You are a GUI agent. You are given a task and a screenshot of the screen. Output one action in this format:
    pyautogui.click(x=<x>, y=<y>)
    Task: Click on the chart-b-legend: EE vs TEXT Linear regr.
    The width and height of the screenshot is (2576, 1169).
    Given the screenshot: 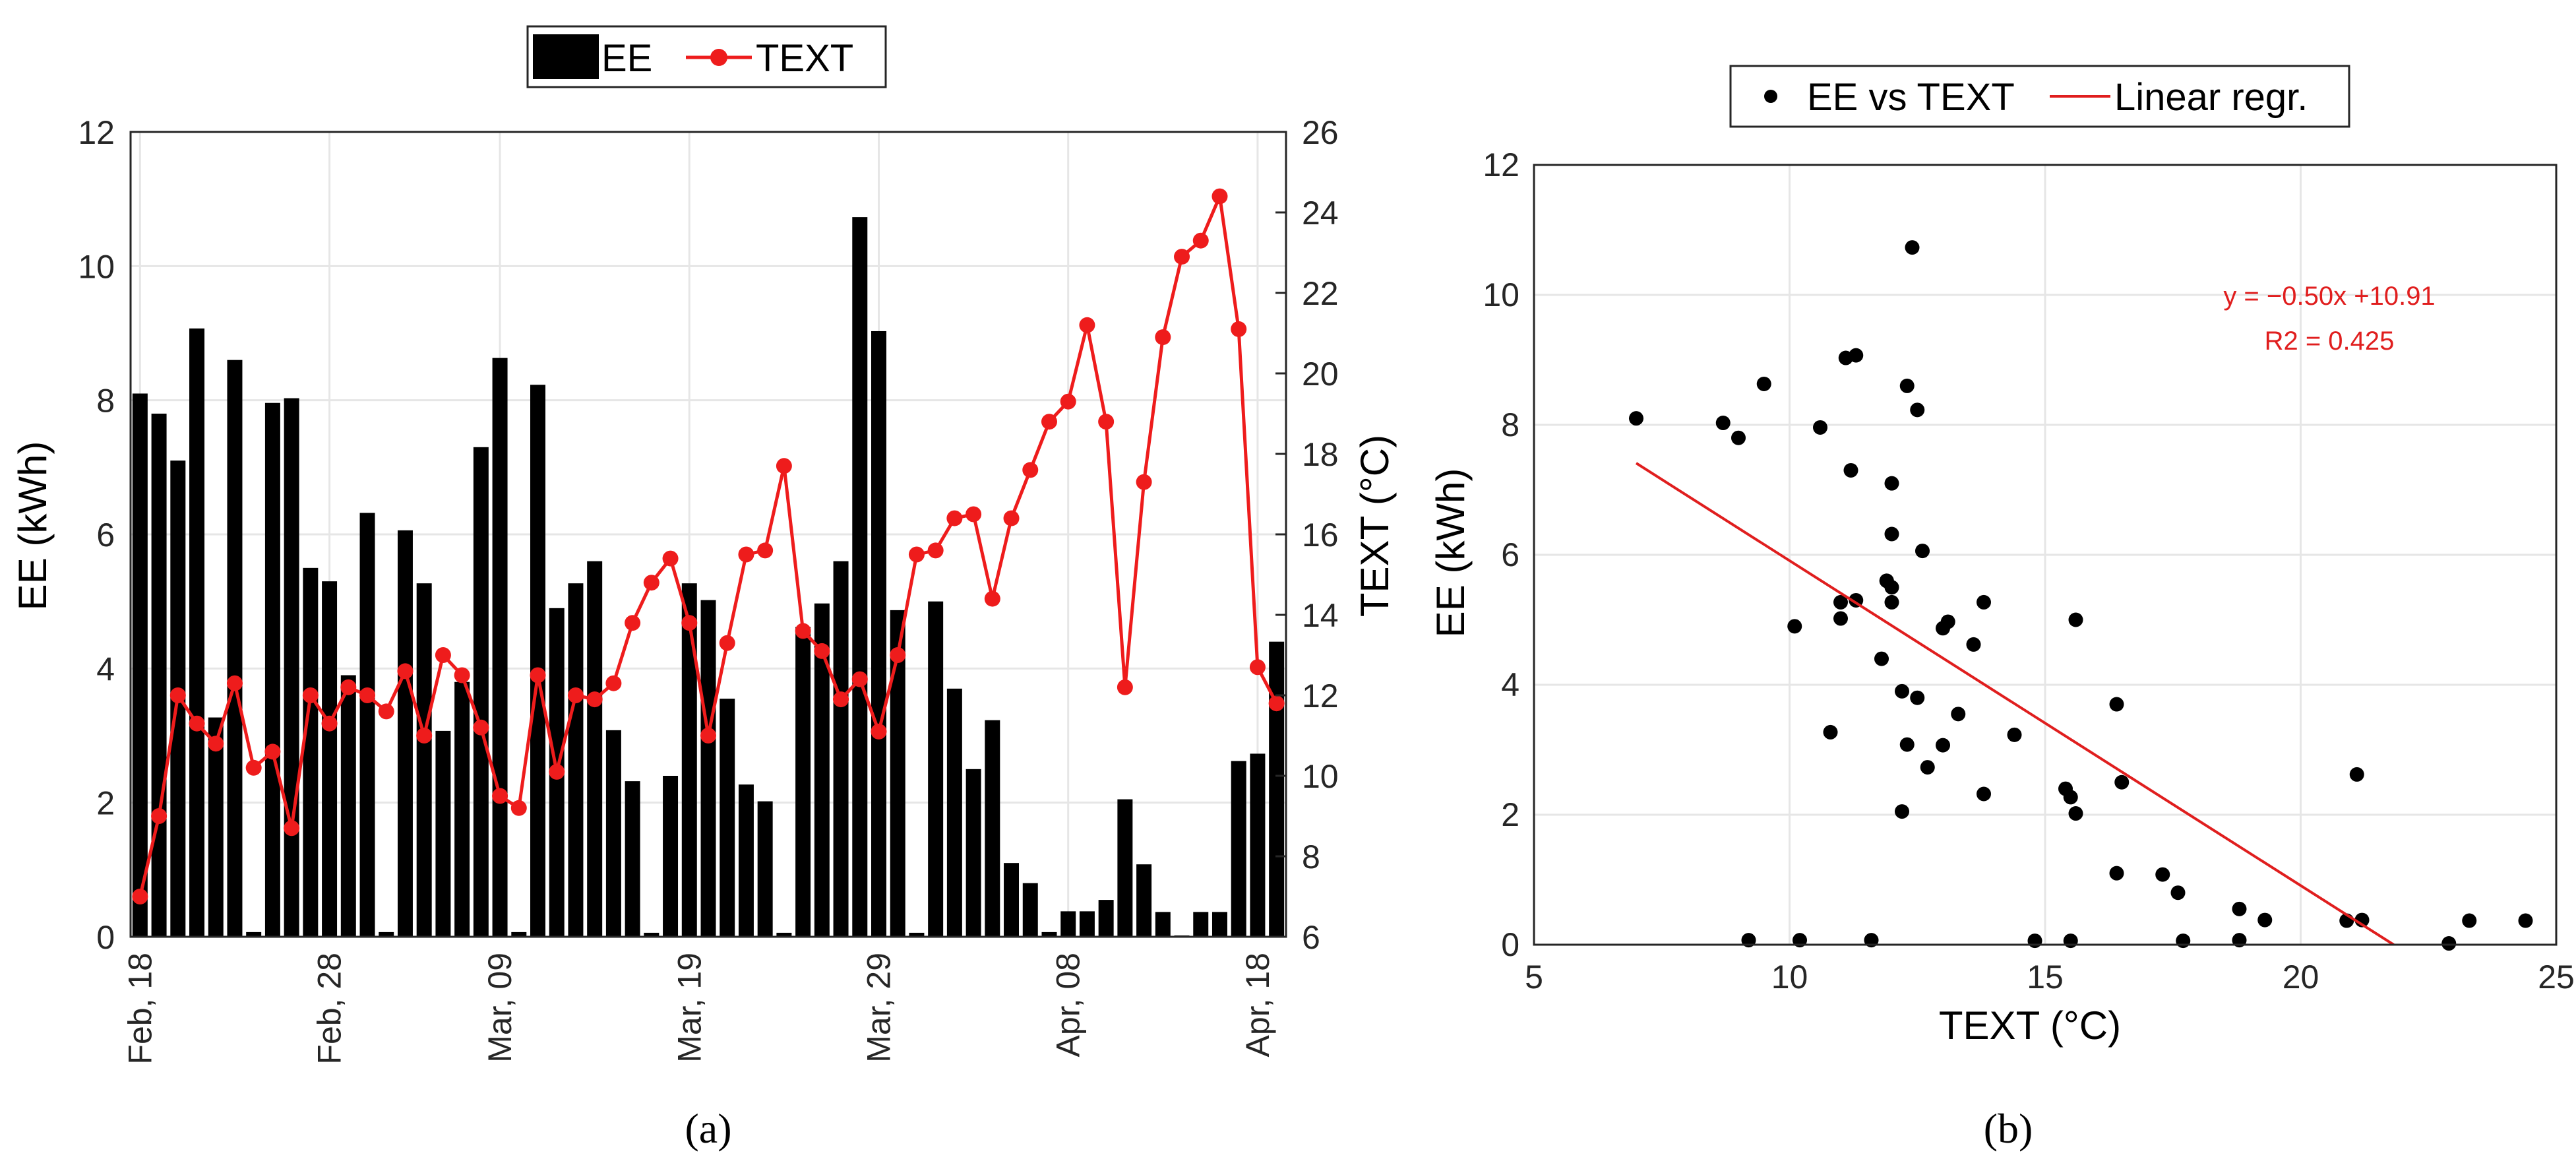 What is the action you would take?
    pyautogui.click(x=2039, y=96)
    